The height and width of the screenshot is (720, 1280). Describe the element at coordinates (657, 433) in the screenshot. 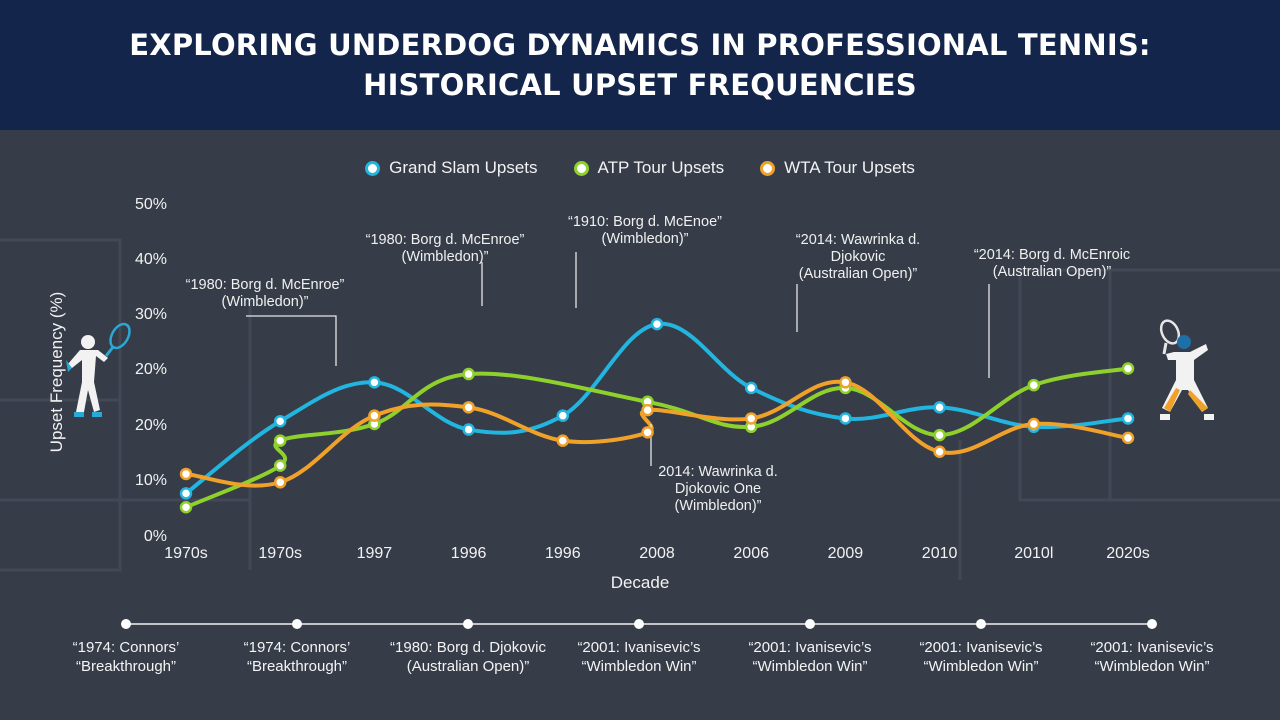

I see `series-line-wta` at that location.